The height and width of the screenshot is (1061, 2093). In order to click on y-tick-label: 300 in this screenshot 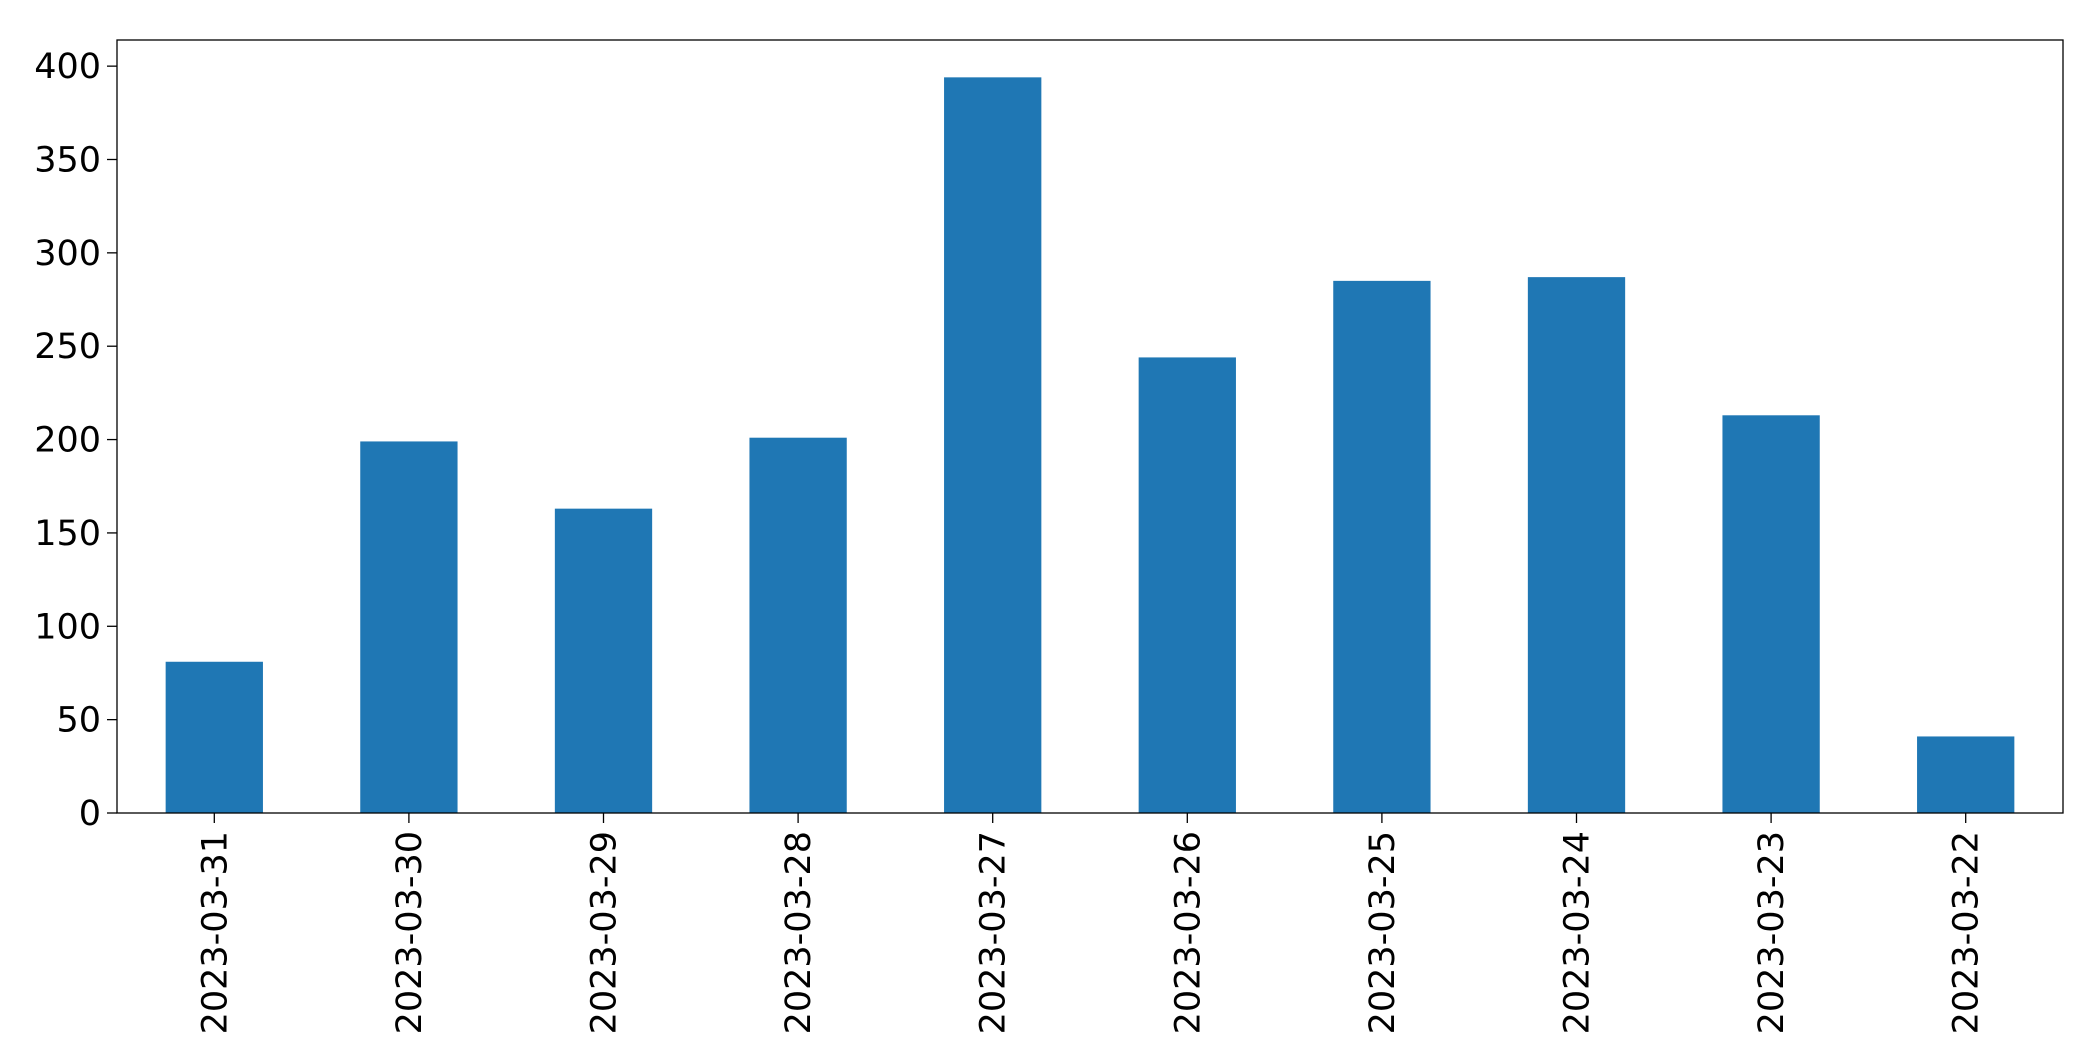, I will do `click(67, 254)`.